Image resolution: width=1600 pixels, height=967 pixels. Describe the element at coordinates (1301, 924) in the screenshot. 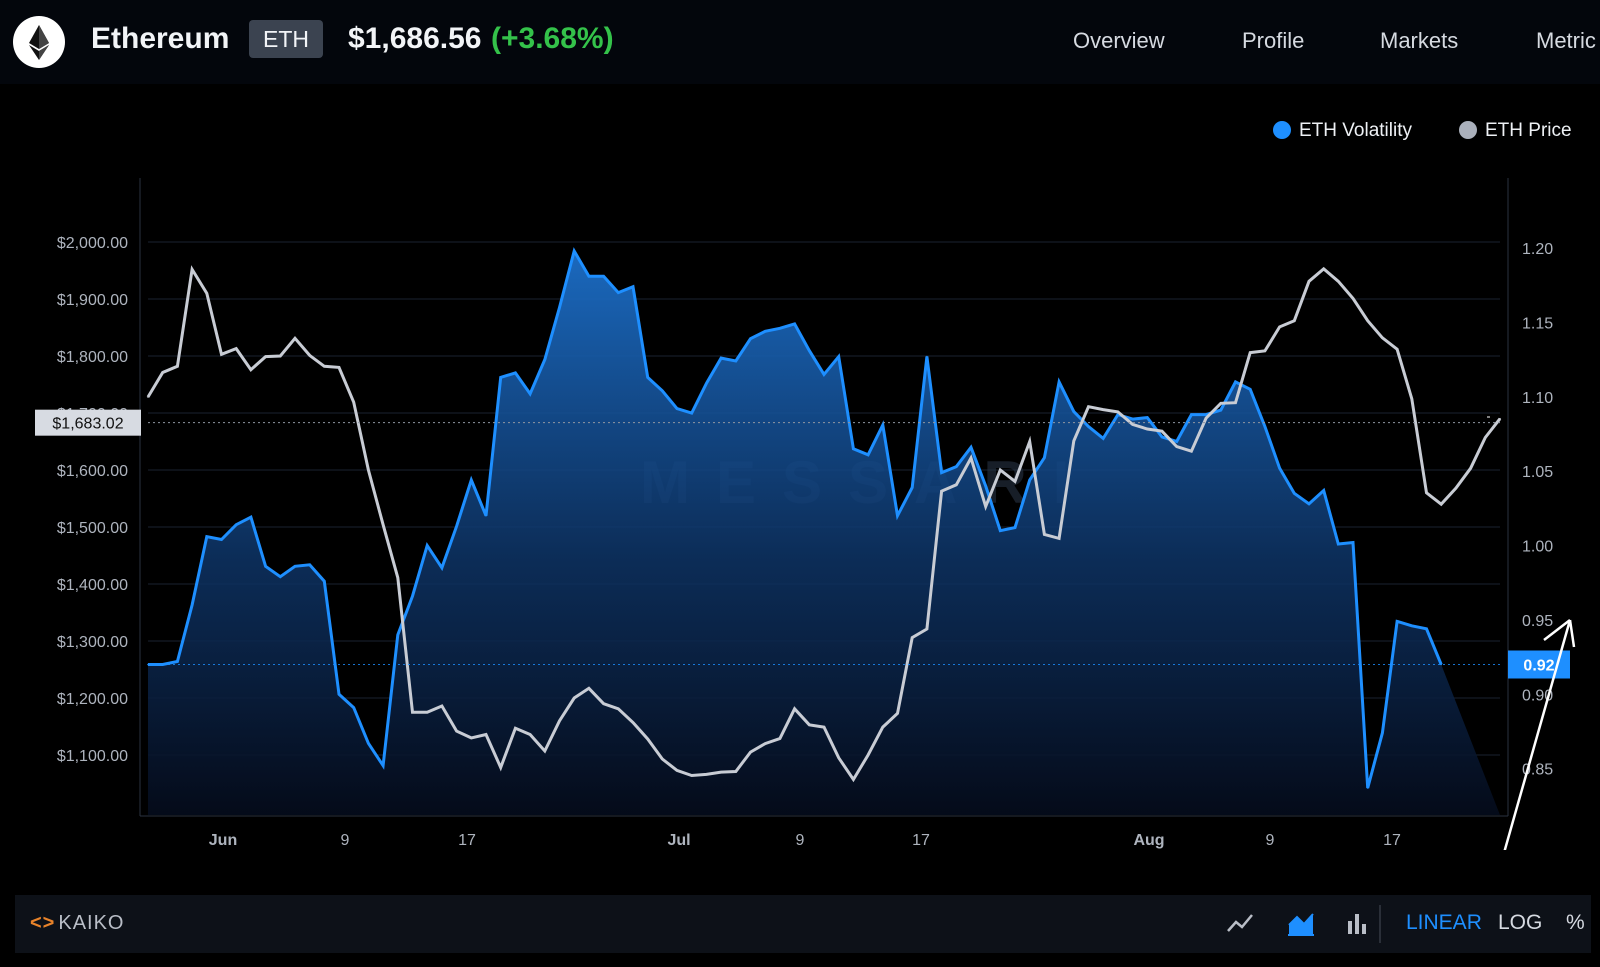

I see `area-chart-icon` at that location.